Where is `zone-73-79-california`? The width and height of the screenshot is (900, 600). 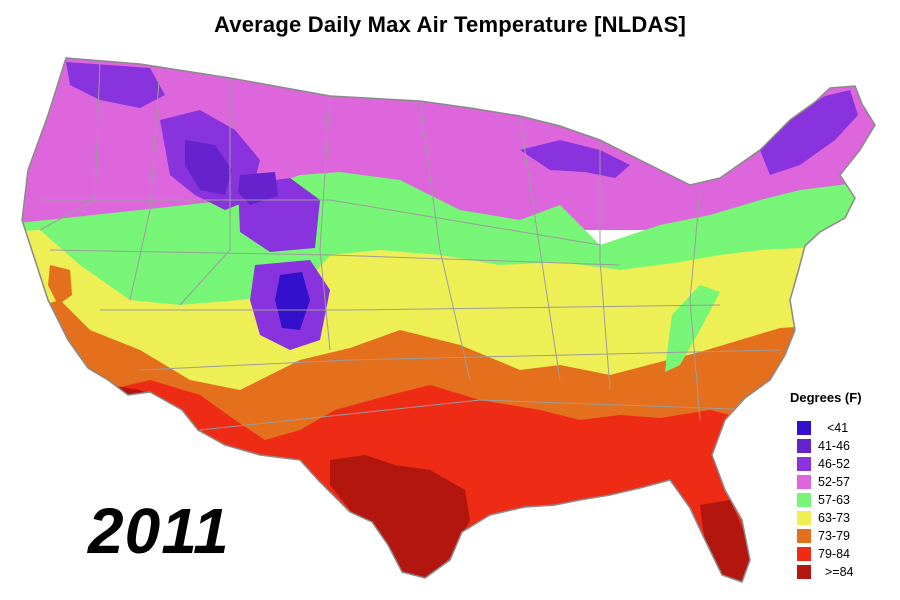
zone-73-79-california is located at coordinates (60, 285).